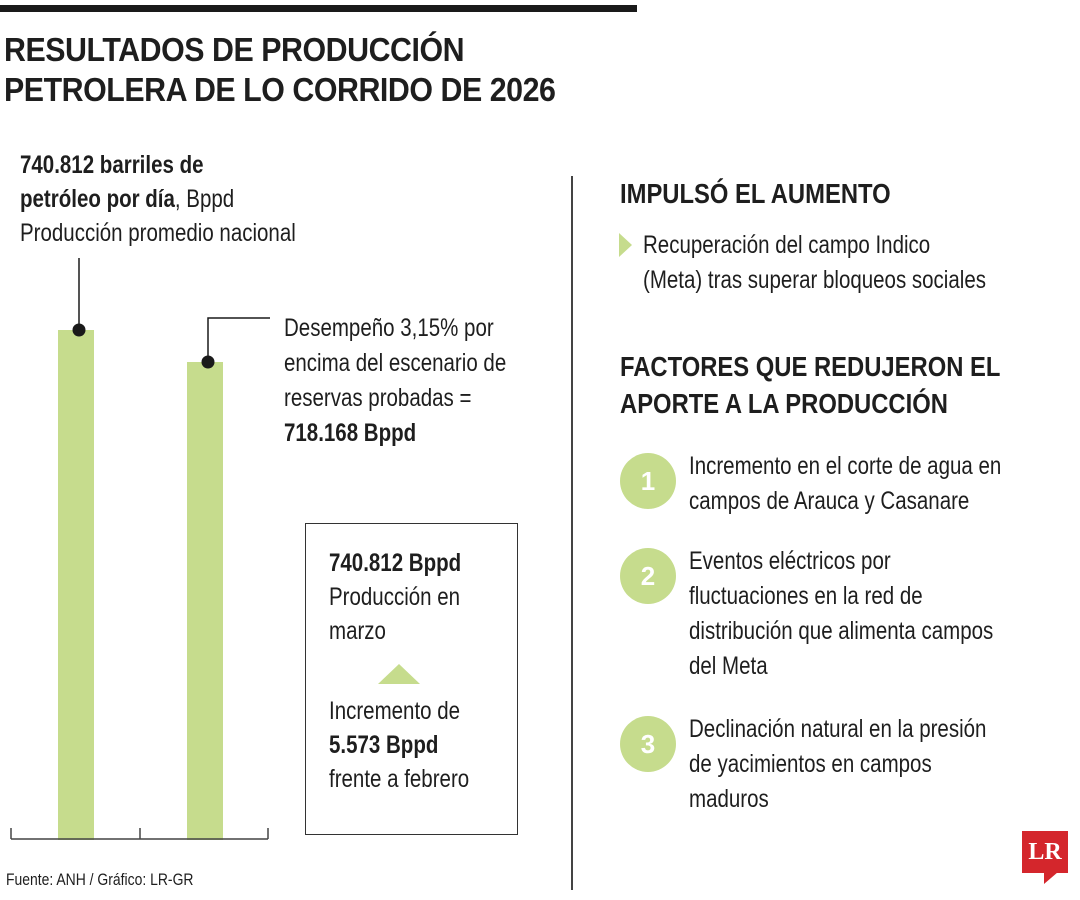 This screenshot has width=1080, height=900. What do you see at coordinates (790, 561) in the screenshot?
I see `factor-line: Eventos eléctricos por` at bounding box center [790, 561].